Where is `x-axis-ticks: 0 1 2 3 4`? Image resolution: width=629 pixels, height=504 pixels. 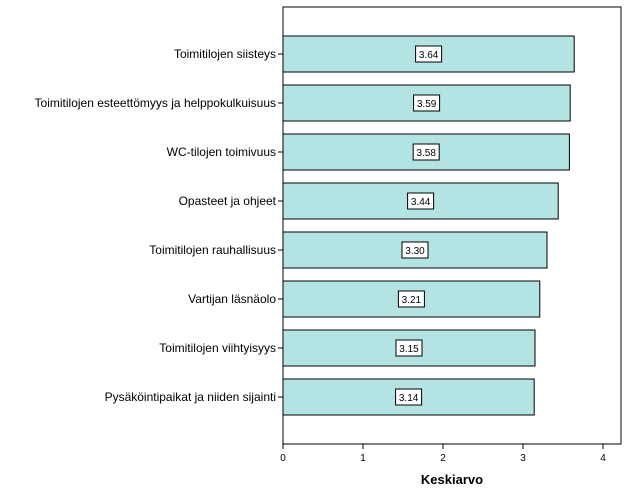
x-axis-ticks: 0 1 2 3 4 is located at coordinates (443, 454).